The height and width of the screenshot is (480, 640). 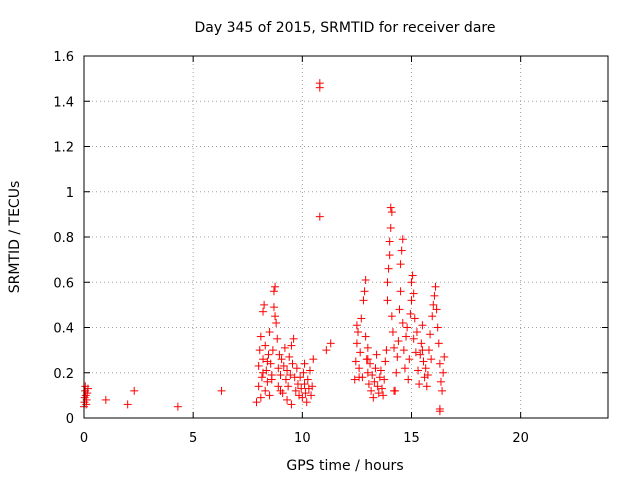 What do you see at coordinates (84, 438) in the screenshot?
I see `x-tick-label: 0` at bounding box center [84, 438].